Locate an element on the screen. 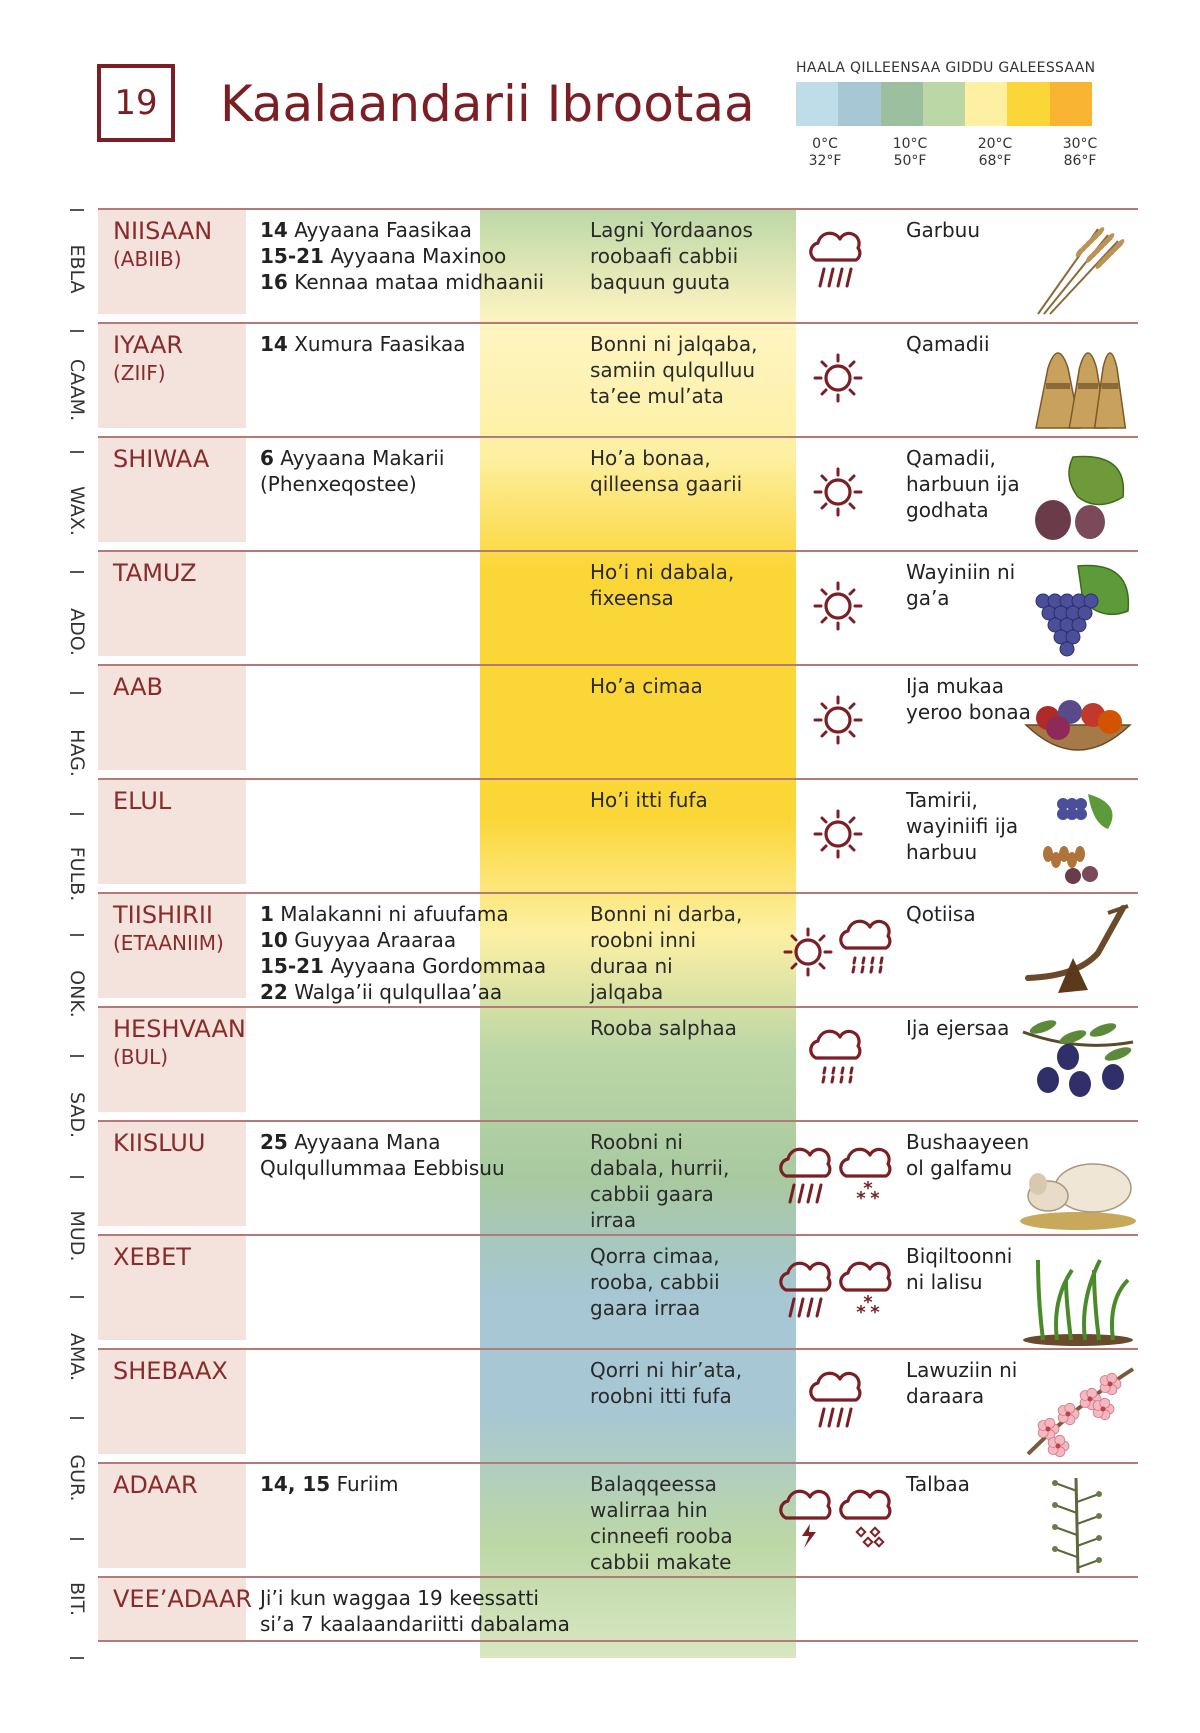  festival-name: Walga’ii qulqullaa’aa is located at coordinates (398, 992).